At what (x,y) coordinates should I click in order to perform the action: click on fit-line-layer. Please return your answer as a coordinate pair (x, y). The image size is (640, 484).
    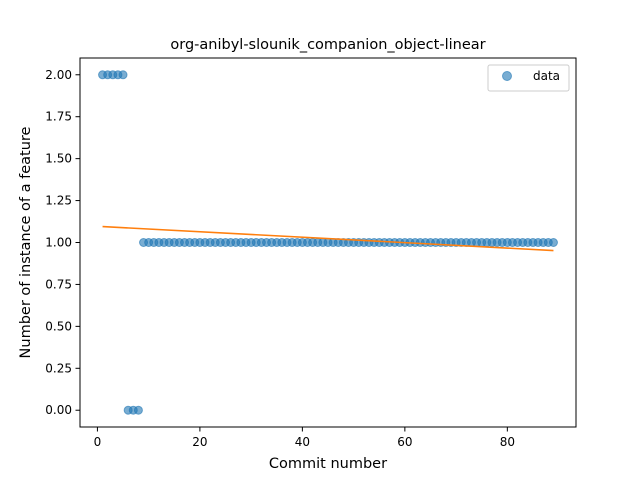
    Looking at the image, I should click on (328, 238).